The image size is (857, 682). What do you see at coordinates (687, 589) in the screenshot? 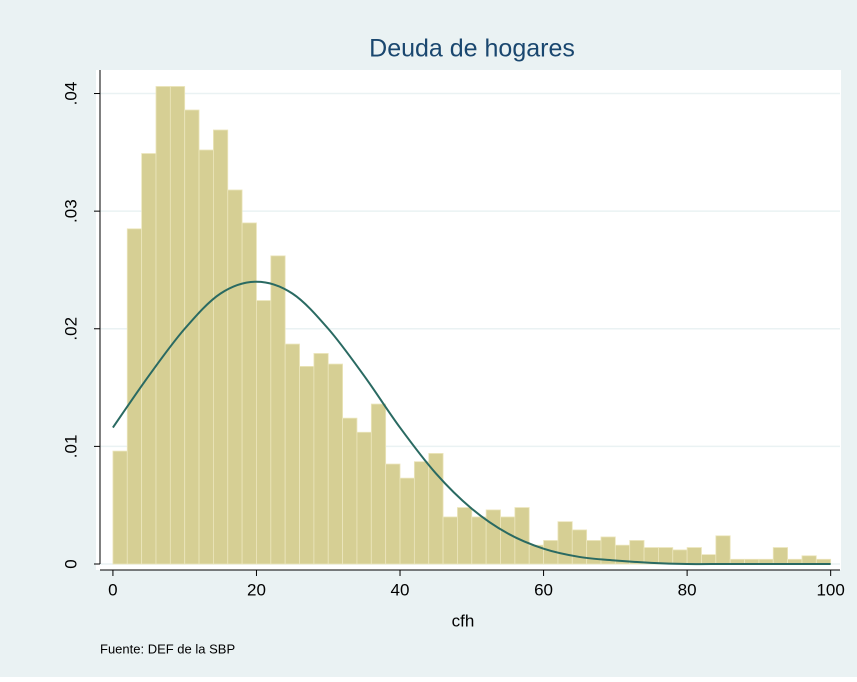
I see `x-tick-label: 80` at bounding box center [687, 589].